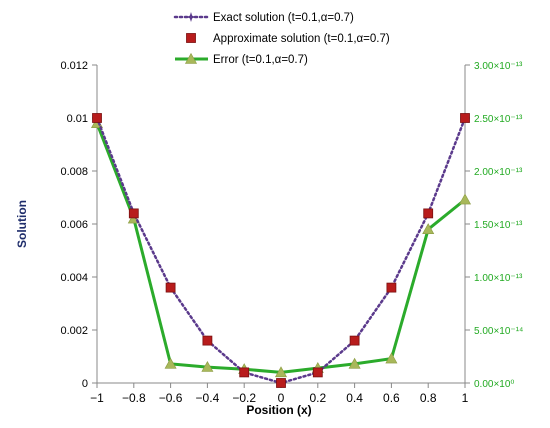 Image resolution: width=550 pixels, height=428 pixels. I want to click on legend-exact-marker, so click(191, 17).